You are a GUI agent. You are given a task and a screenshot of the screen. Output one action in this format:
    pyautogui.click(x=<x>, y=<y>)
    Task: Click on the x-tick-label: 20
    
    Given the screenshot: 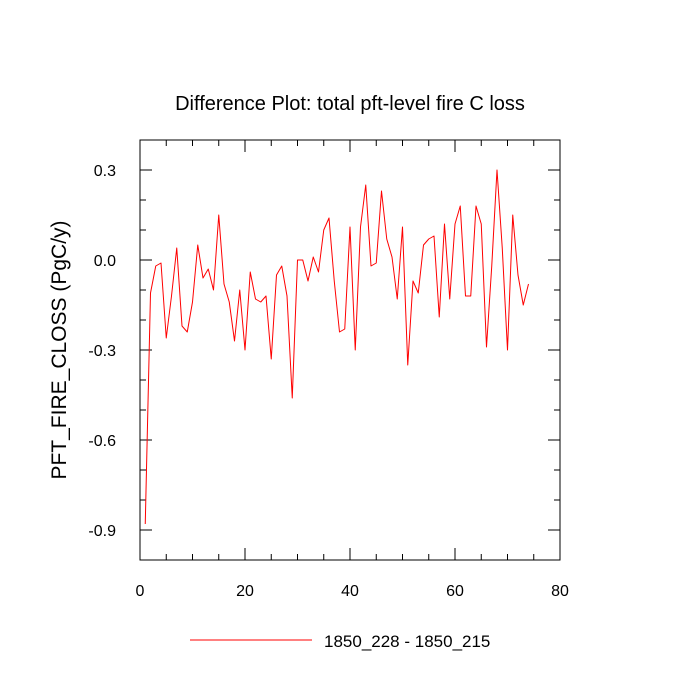 What is the action you would take?
    pyautogui.click(x=245, y=591)
    